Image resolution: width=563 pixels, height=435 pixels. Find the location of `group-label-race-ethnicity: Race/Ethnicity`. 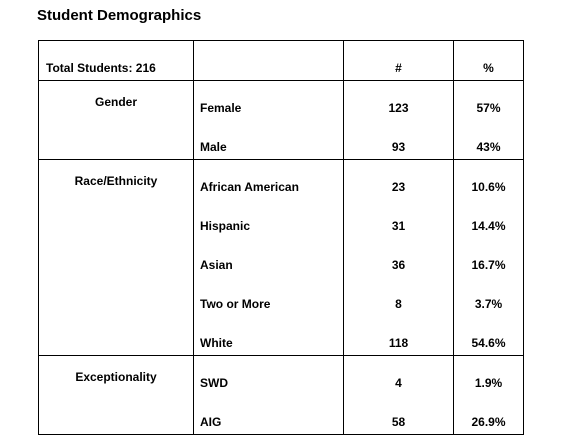

group-label-race-ethnicity: Race/Ethnicity is located at coordinates (116, 257).